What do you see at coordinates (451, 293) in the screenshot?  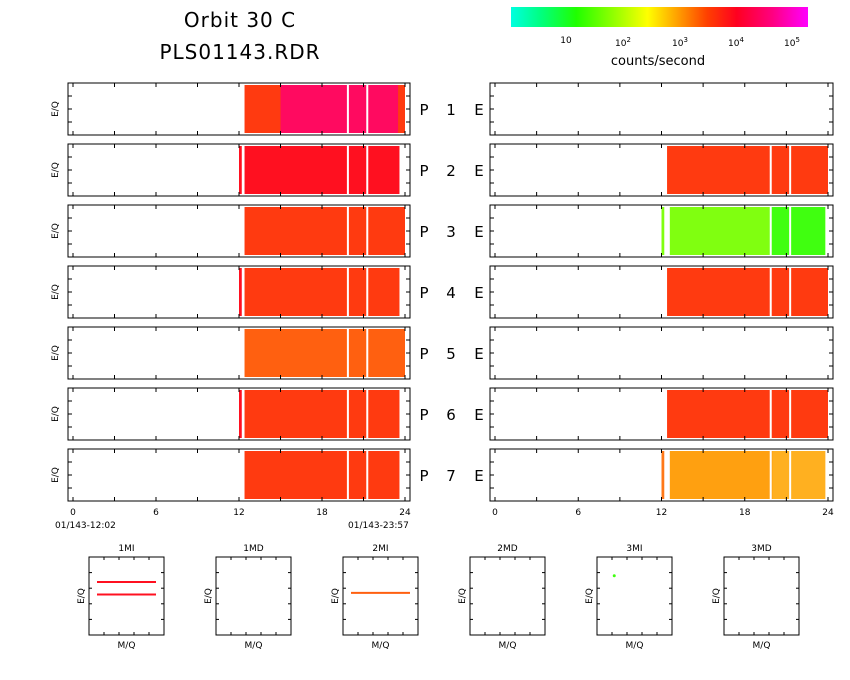 I see `row-number: 4` at bounding box center [451, 293].